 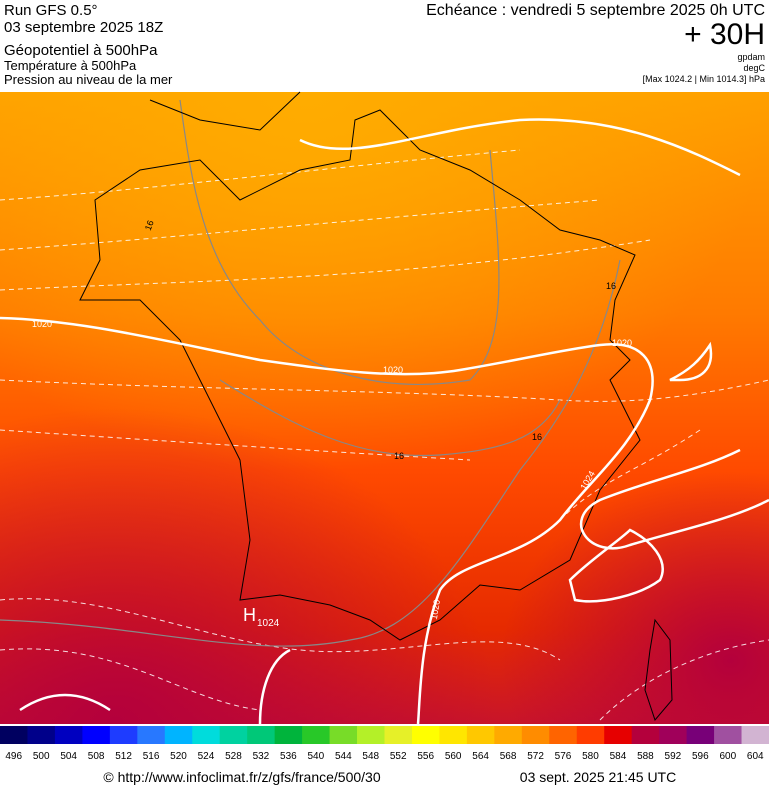 I want to click on scale-label: 532, so click(x=261, y=756).